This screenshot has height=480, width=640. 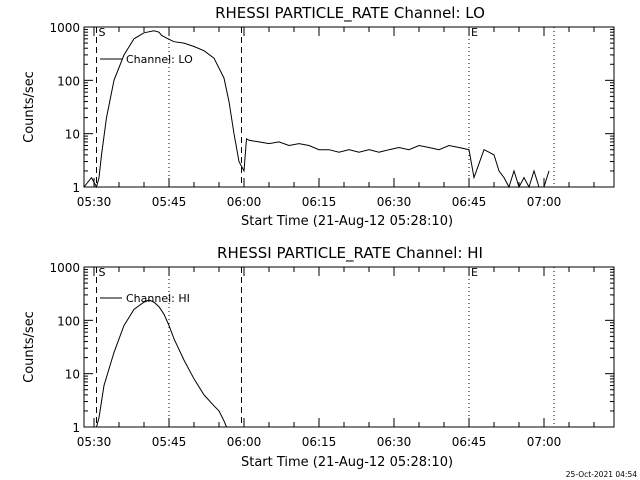 What do you see at coordinates (158, 298) in the screenshot?
I see `panel-hi-legend-label: Channel: HI` at bounding box center [158, 298].